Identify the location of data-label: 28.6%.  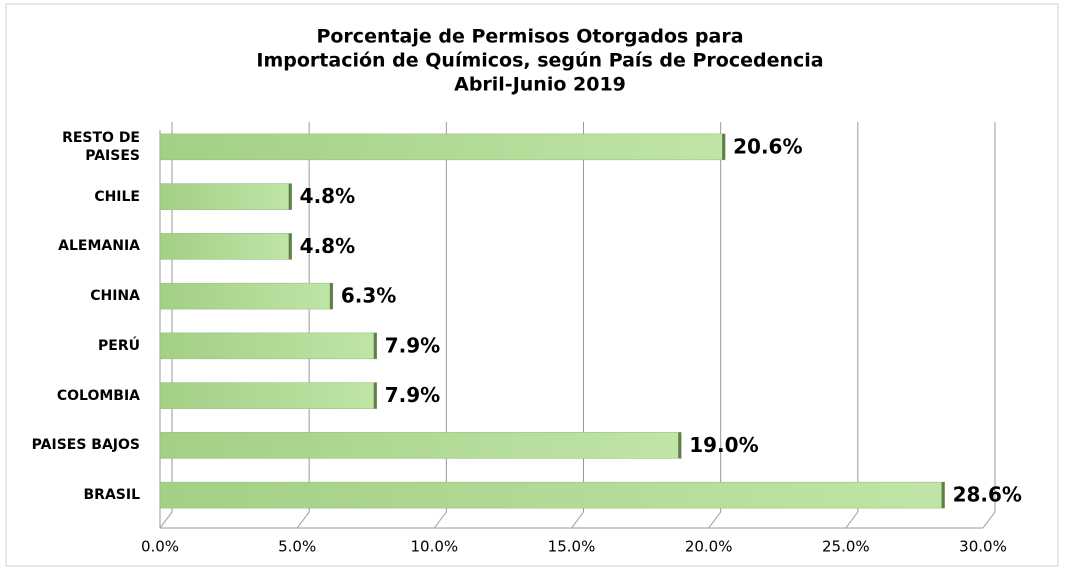
(987, 495).